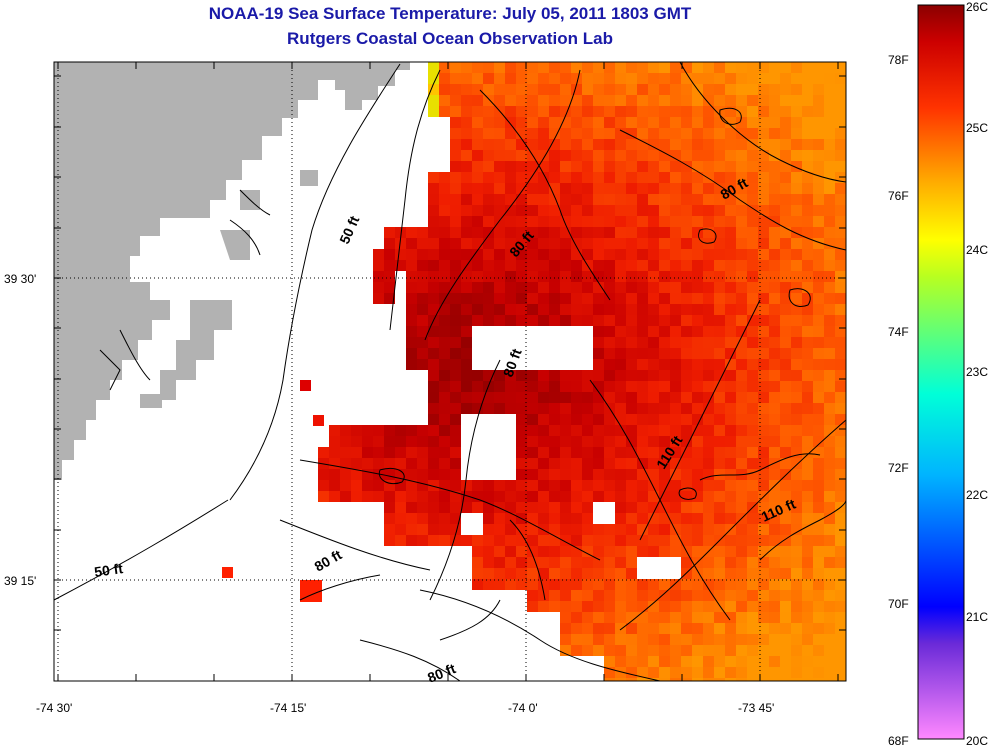 The image size is (1000, 754). I want to click on colorbar-label-c: 22C, so click(977, 495).